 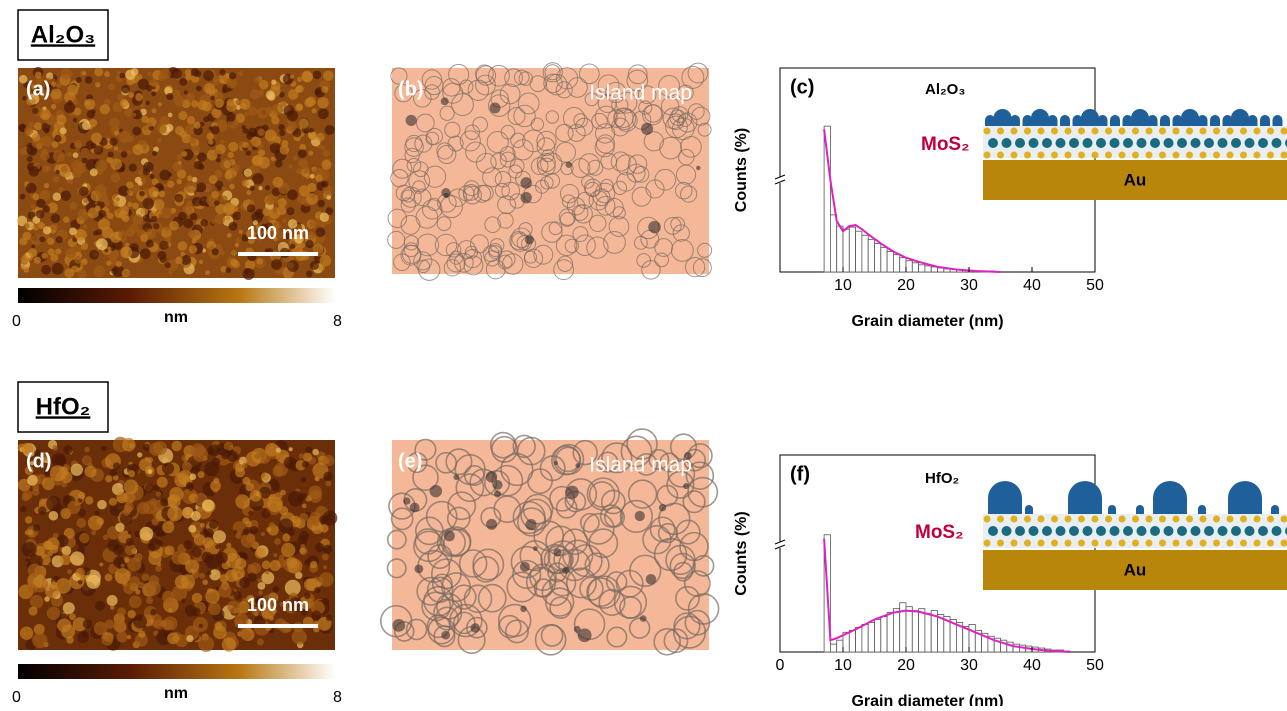 What do you see at coordinates (1135, 535) in the screenshot?
I see `inset-schematic: Au` at bounding box center [1135, 535].